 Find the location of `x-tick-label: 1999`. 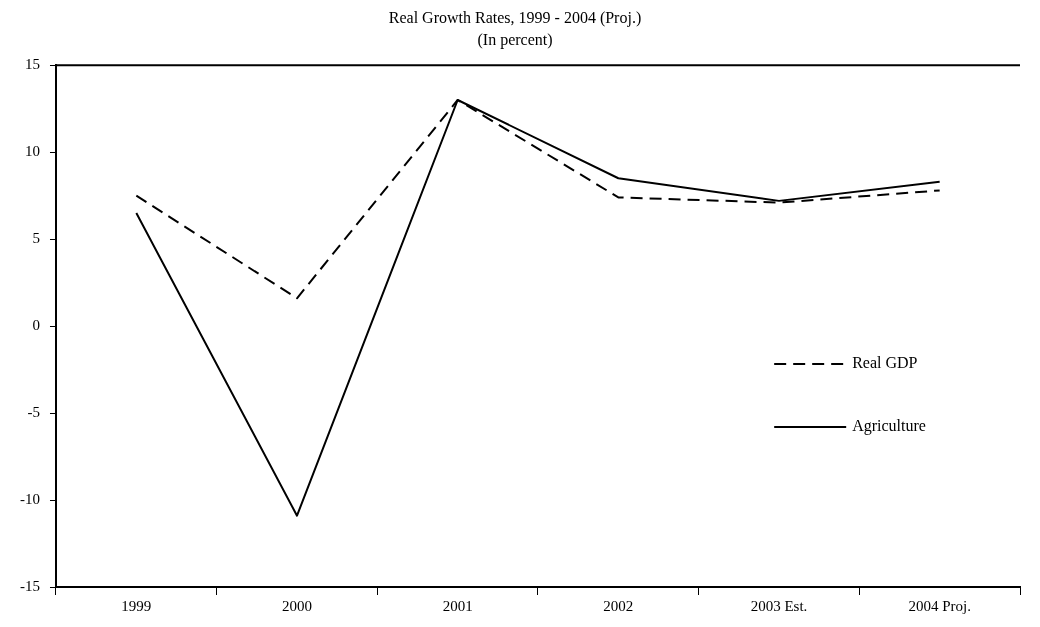

x-tick-label: 1999 is located at coordinates (136, 605).